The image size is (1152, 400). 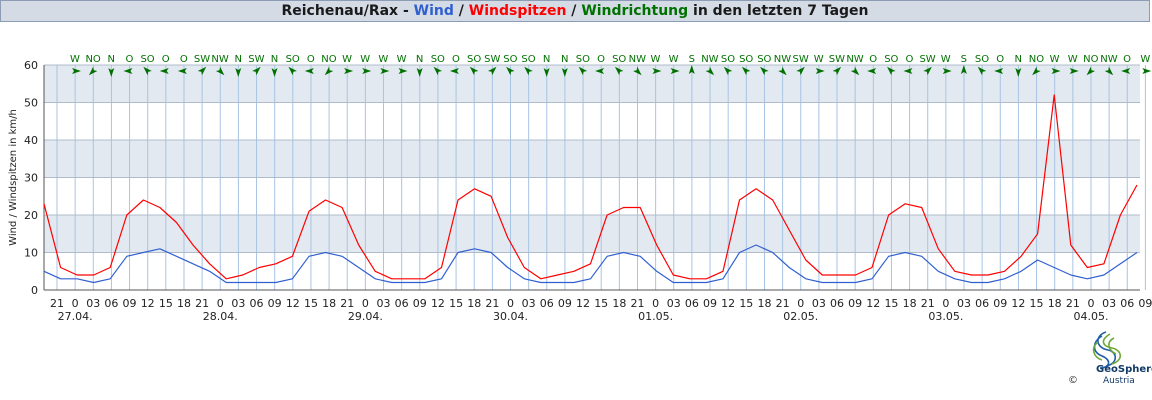 What do you see at coordinates (238, 59) in the screenshot?
I see `direction-label: N` at bounding box center [238, 59].